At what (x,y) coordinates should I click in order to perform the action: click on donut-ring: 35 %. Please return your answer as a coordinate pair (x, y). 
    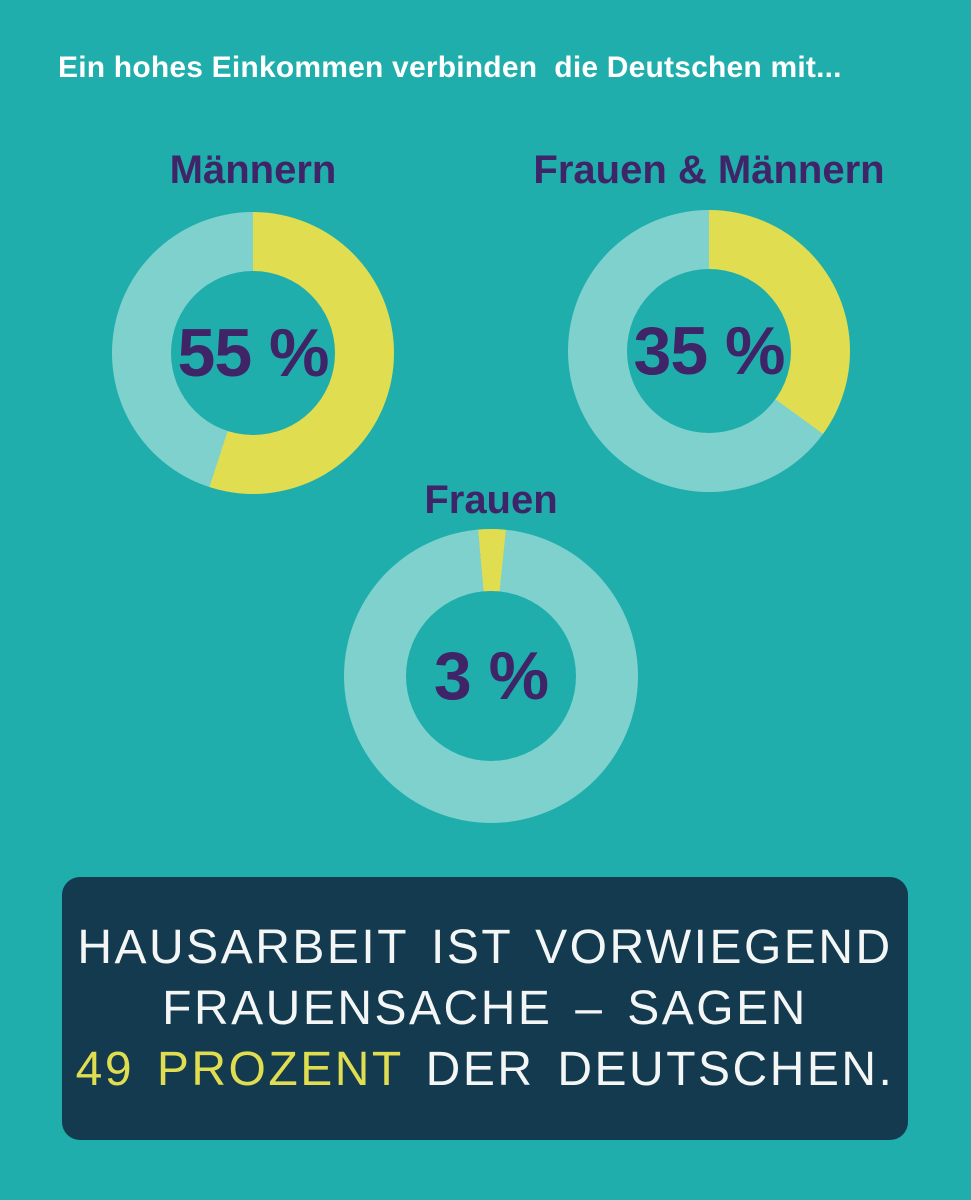
    Looking at the image, I should click on (709, 351).